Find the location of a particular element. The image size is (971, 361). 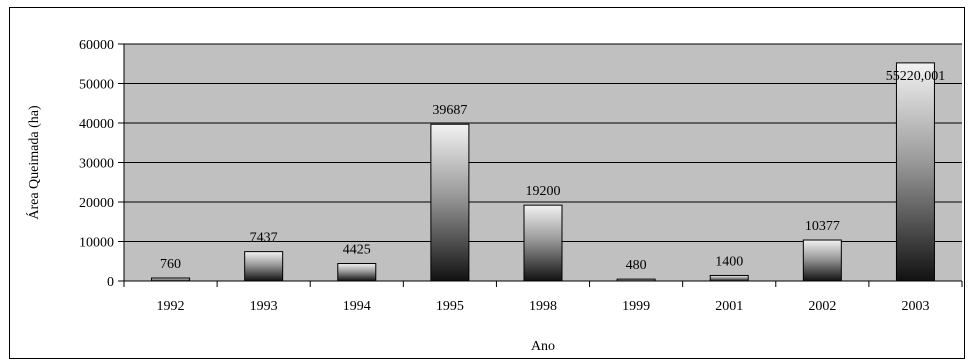

x-tick-label-2001: 2001 is located at coordinates (729, 306).